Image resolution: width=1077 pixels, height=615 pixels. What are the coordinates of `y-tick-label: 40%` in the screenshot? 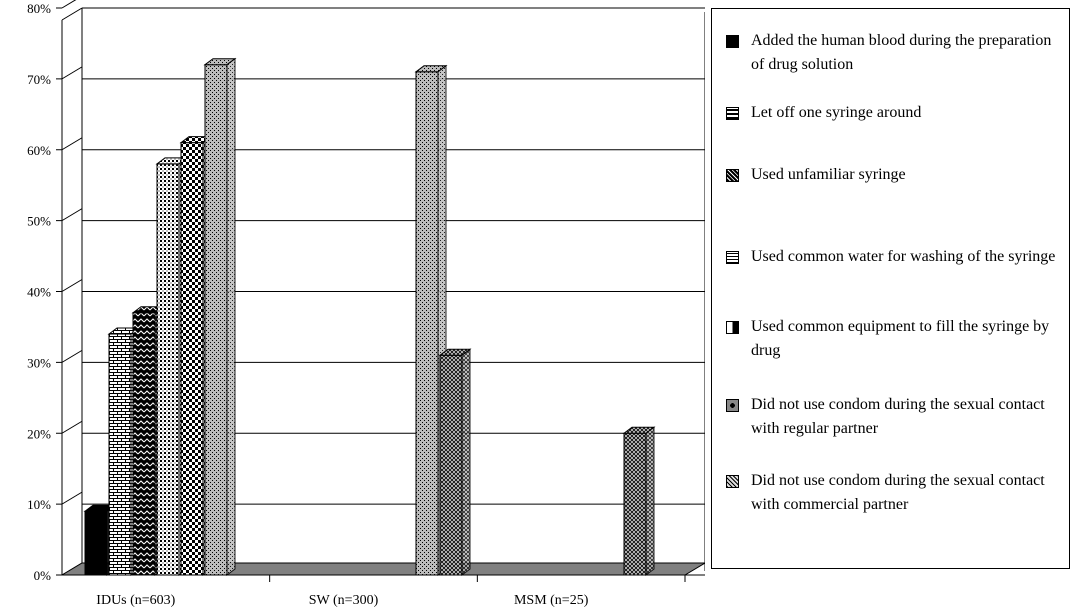 It's located at (39, 292).